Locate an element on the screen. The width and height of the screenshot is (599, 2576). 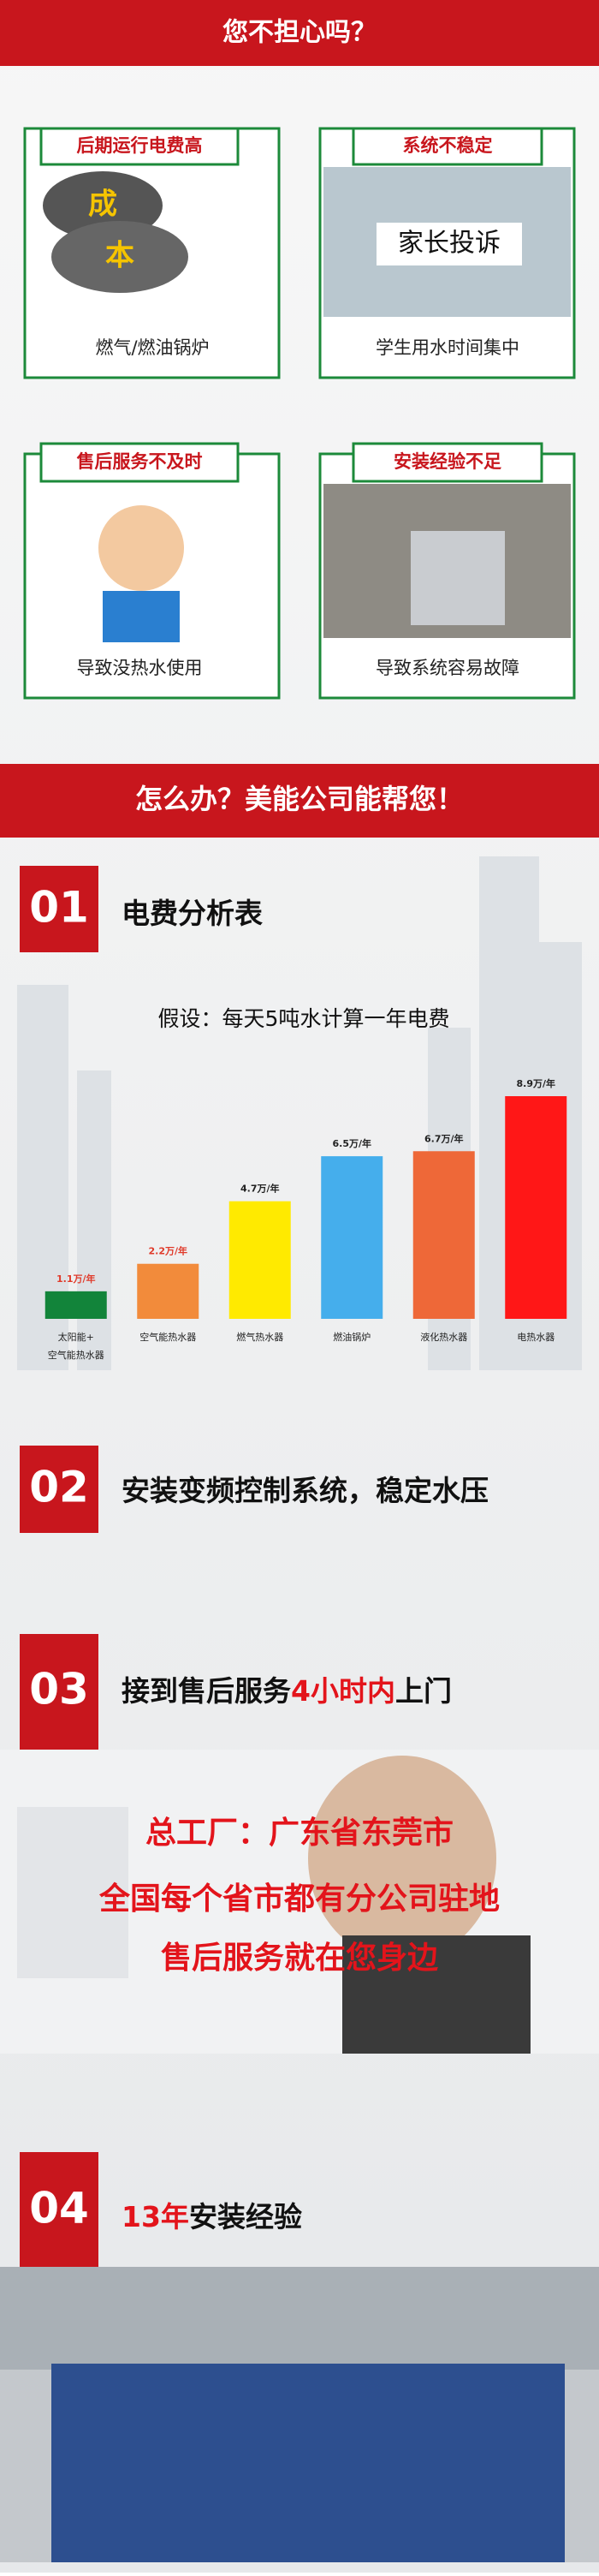
section-title: 安装变频控制系统，稳定水压 is located at coordinates (305, 1490).